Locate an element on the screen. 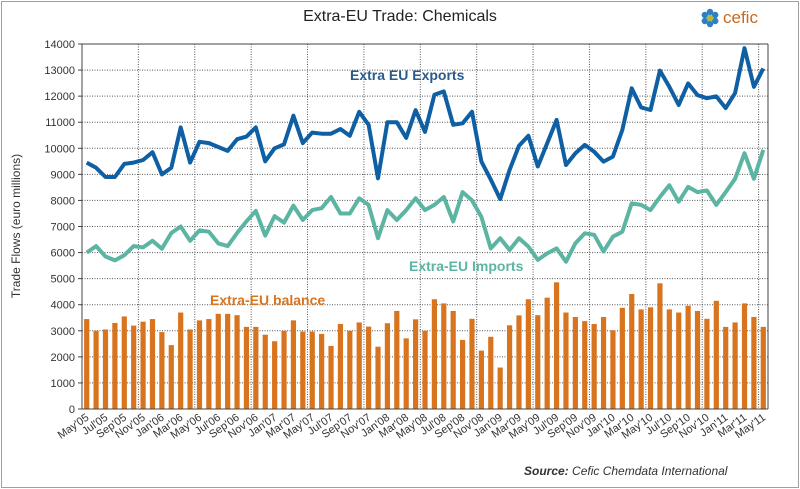 This screenshot has height=489, width=800. imports-series-label: Extra-EU Imports is located at coordinates (466, 266).